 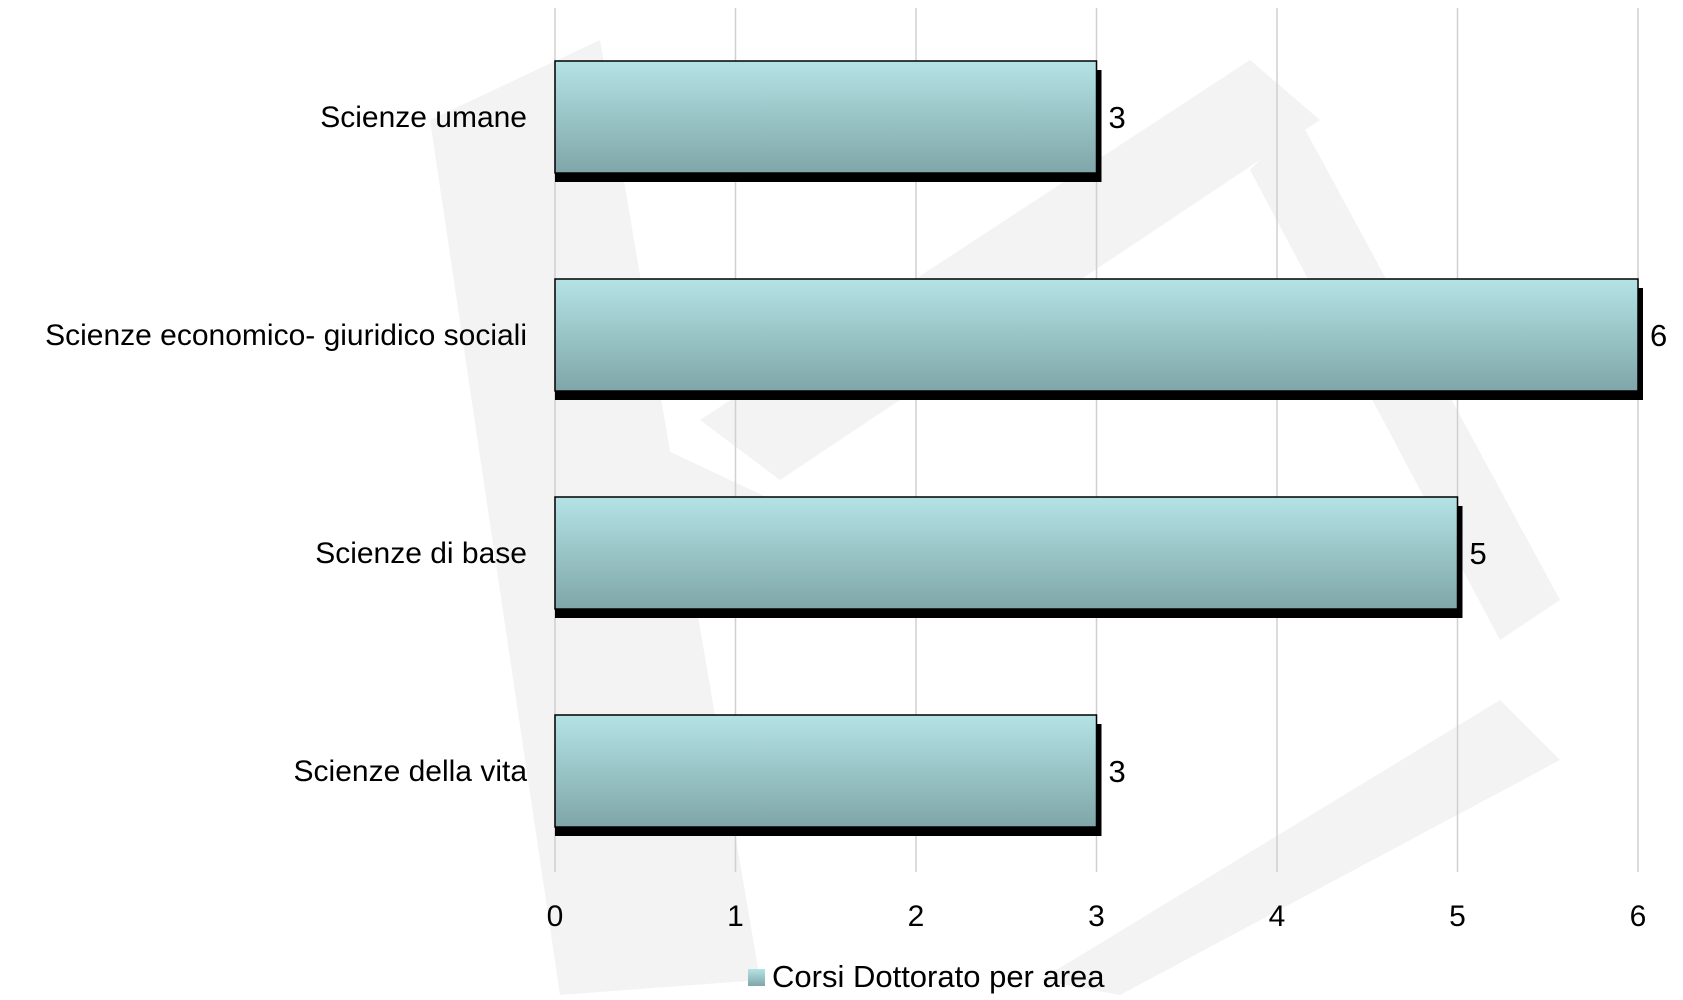 What do you see at coordinates (411, 771) in the screenshot?
I see `category-label: Scienze della vita` at bounding box center [411, 771].